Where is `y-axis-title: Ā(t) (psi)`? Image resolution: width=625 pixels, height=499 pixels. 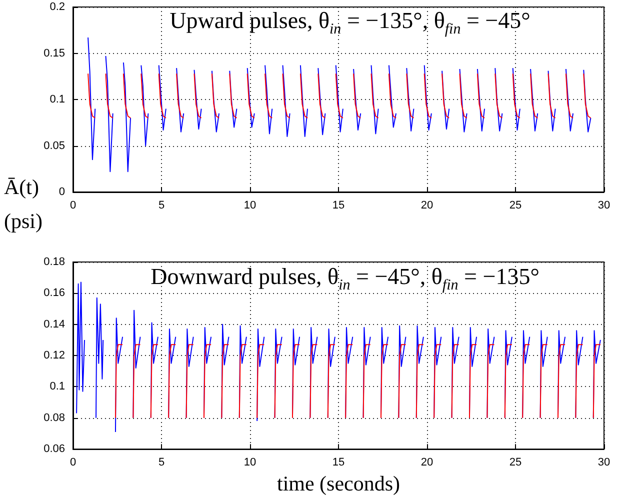
y-axis-title: Ā(t) (psi) is located at coordinates (23, 204).